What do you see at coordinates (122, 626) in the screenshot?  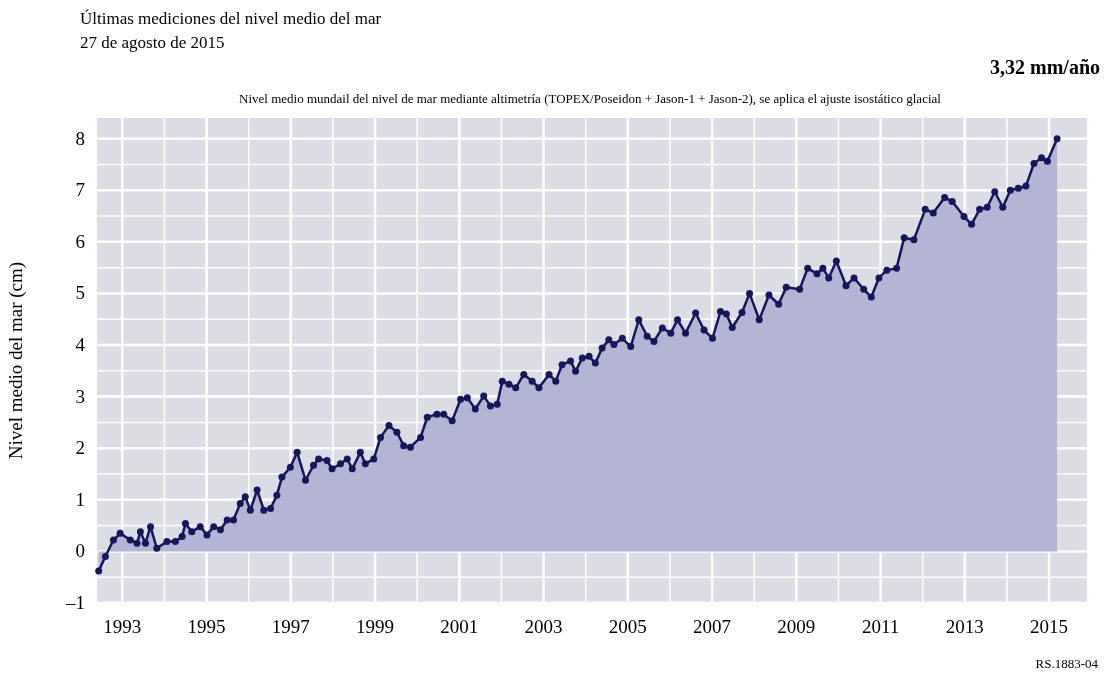 I see `x-tick-label: 1993` at bounding box center [122, 626].